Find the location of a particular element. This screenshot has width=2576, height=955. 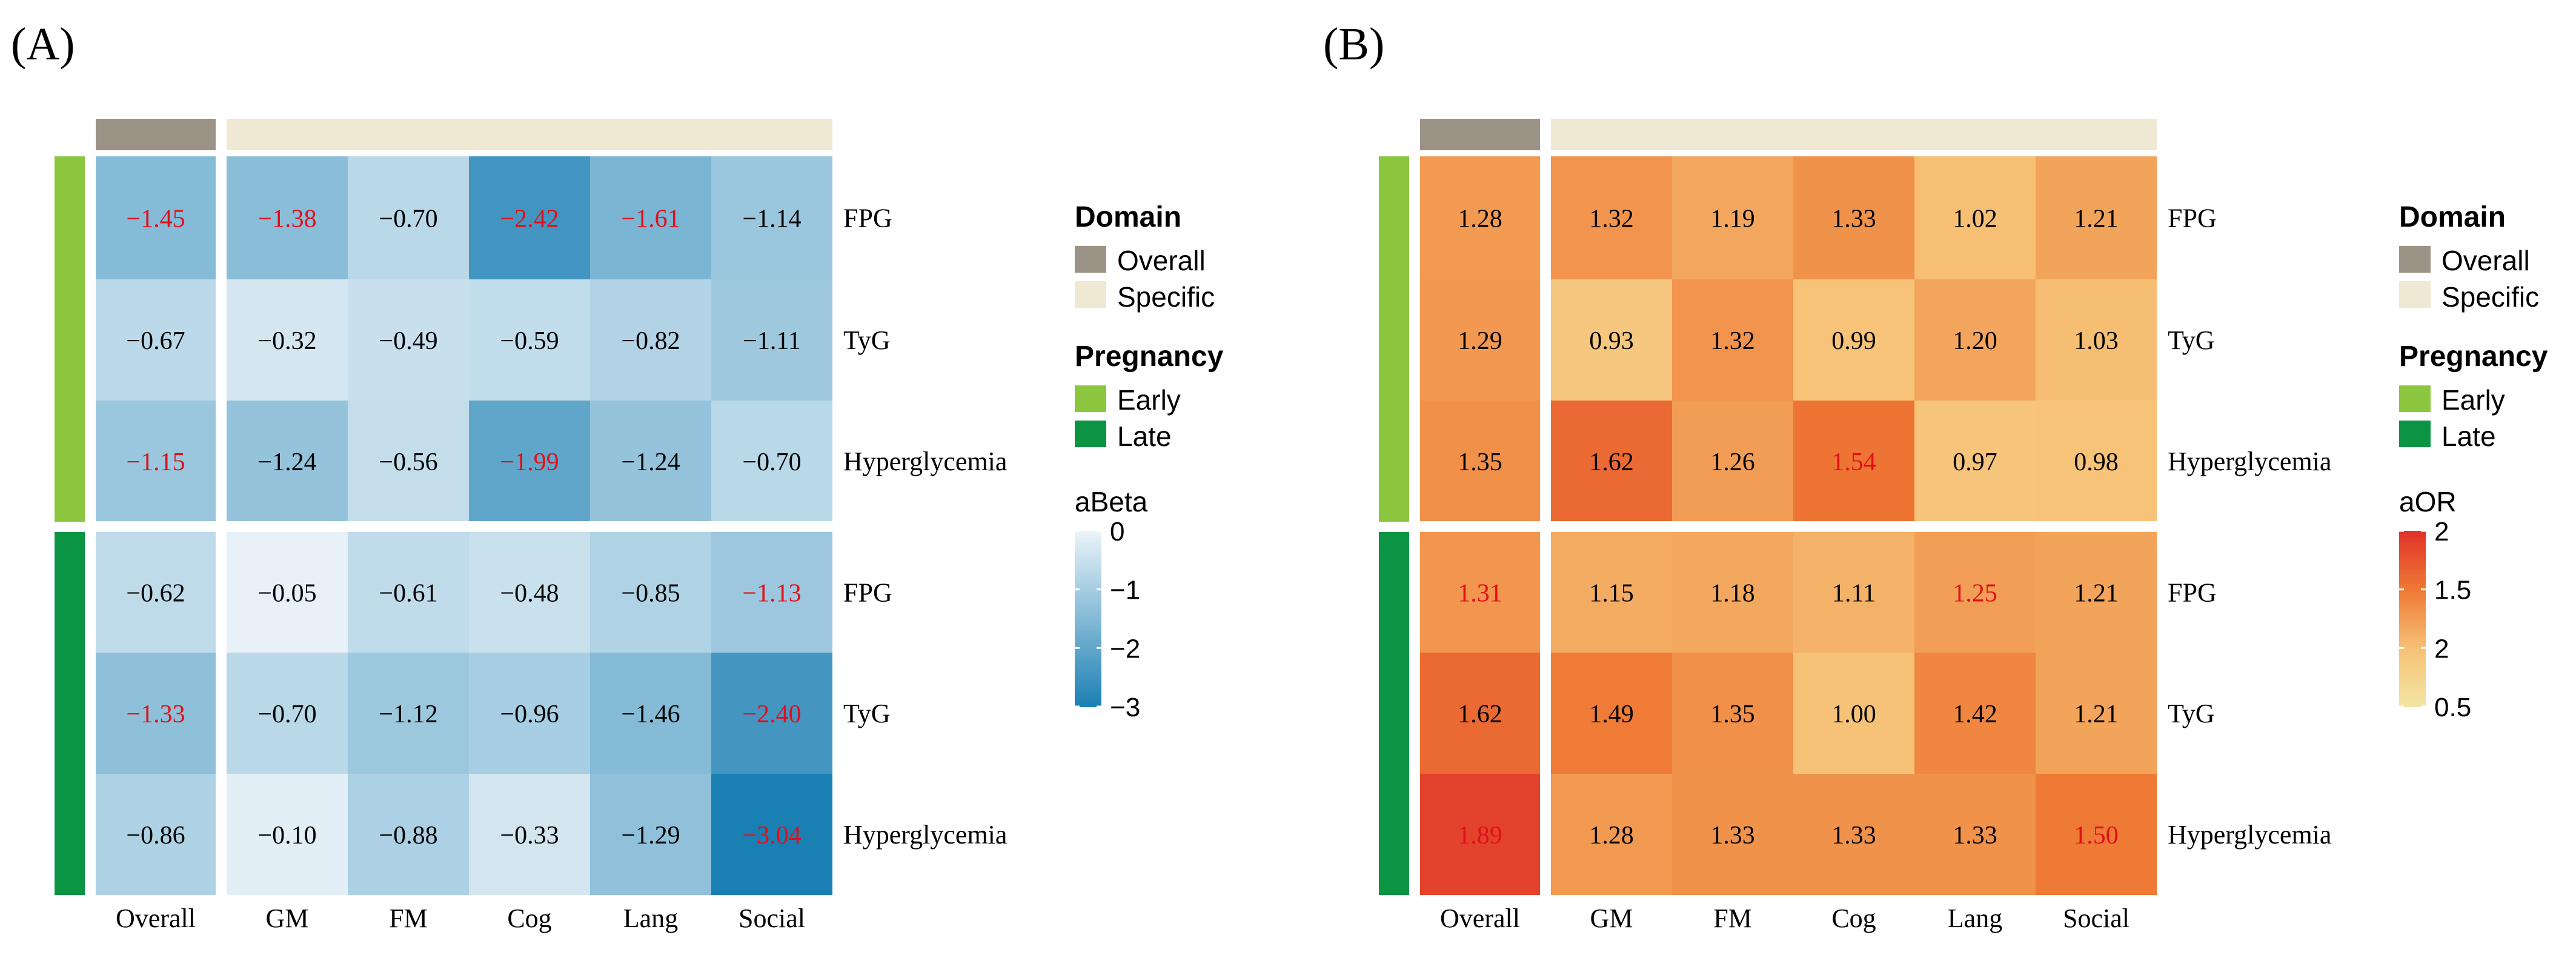

color-scale-tick-label: 2 is located at coordinates (2441, 532).